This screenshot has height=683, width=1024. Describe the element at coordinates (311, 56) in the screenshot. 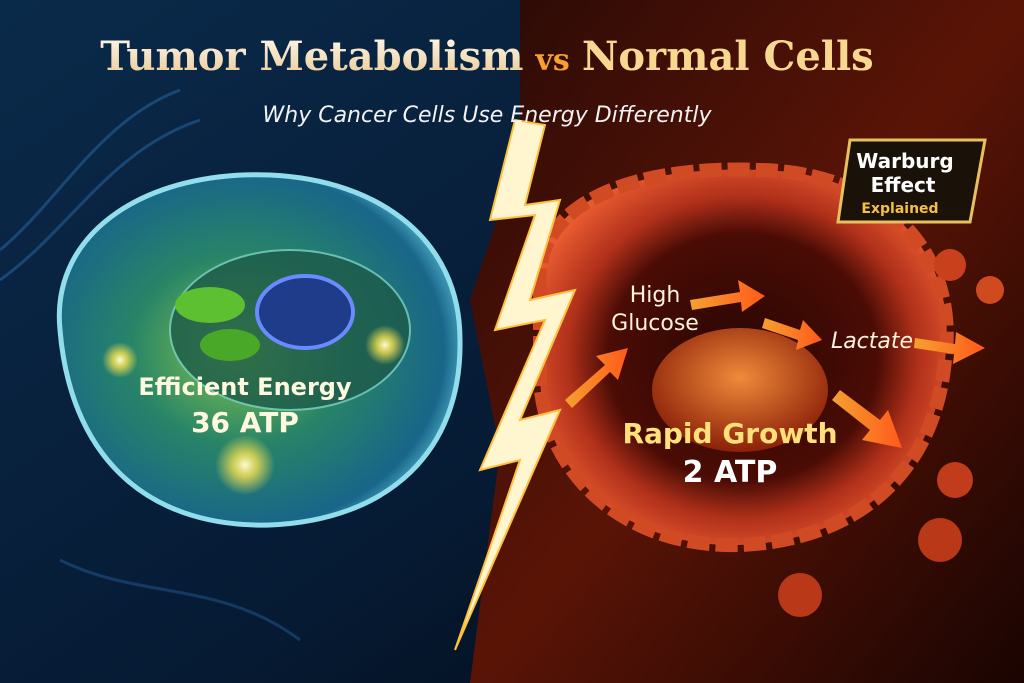

I see `title-part: Tumor Metabolism` at that location.